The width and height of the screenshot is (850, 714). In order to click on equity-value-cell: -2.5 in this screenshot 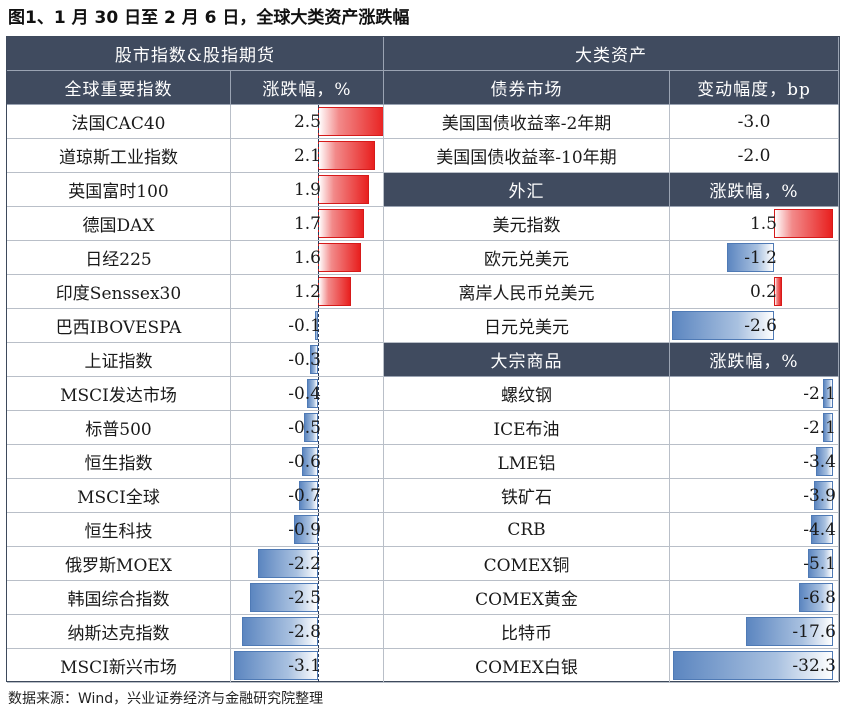, I will do `click(307, 598)`.